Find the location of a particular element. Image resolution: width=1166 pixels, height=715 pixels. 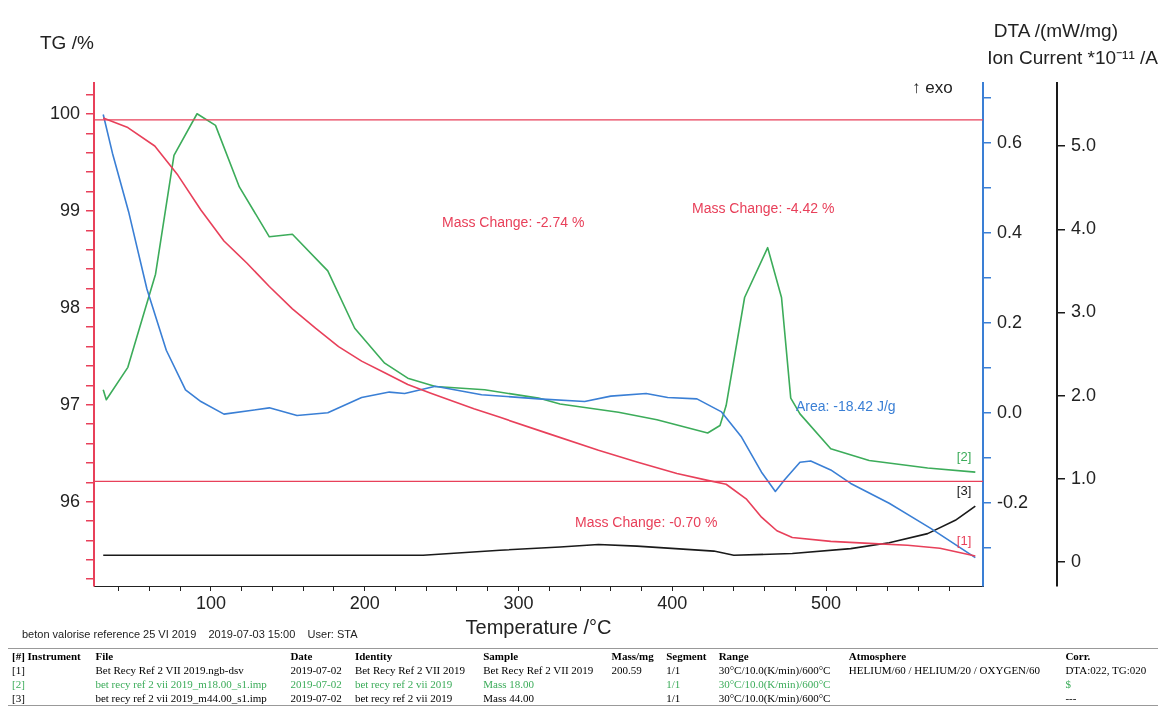

annotation: ↑ exo is located at coordinates (932, 88).